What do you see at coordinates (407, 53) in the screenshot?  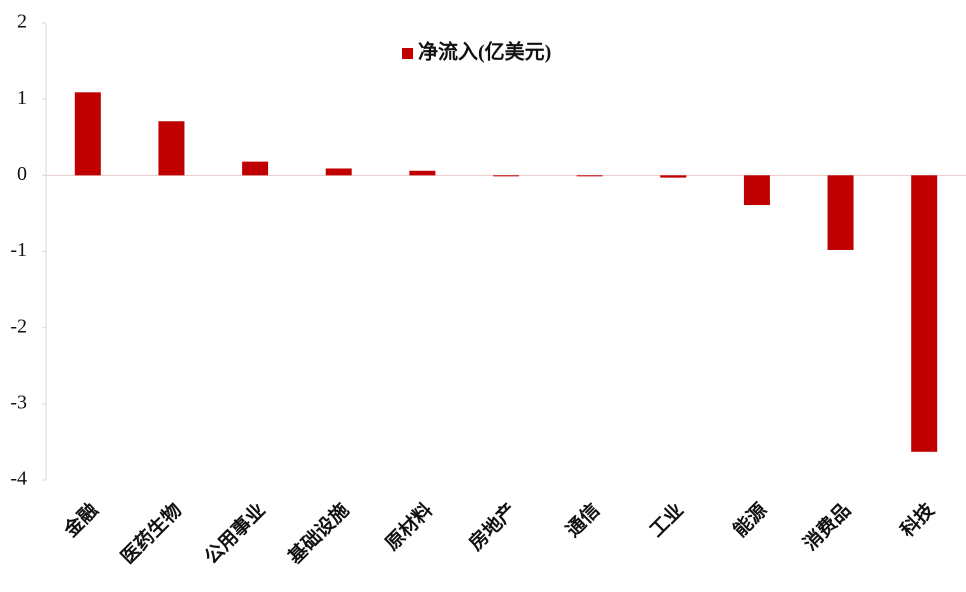 I see `legend-swatch` at bounding box center [407, 53].